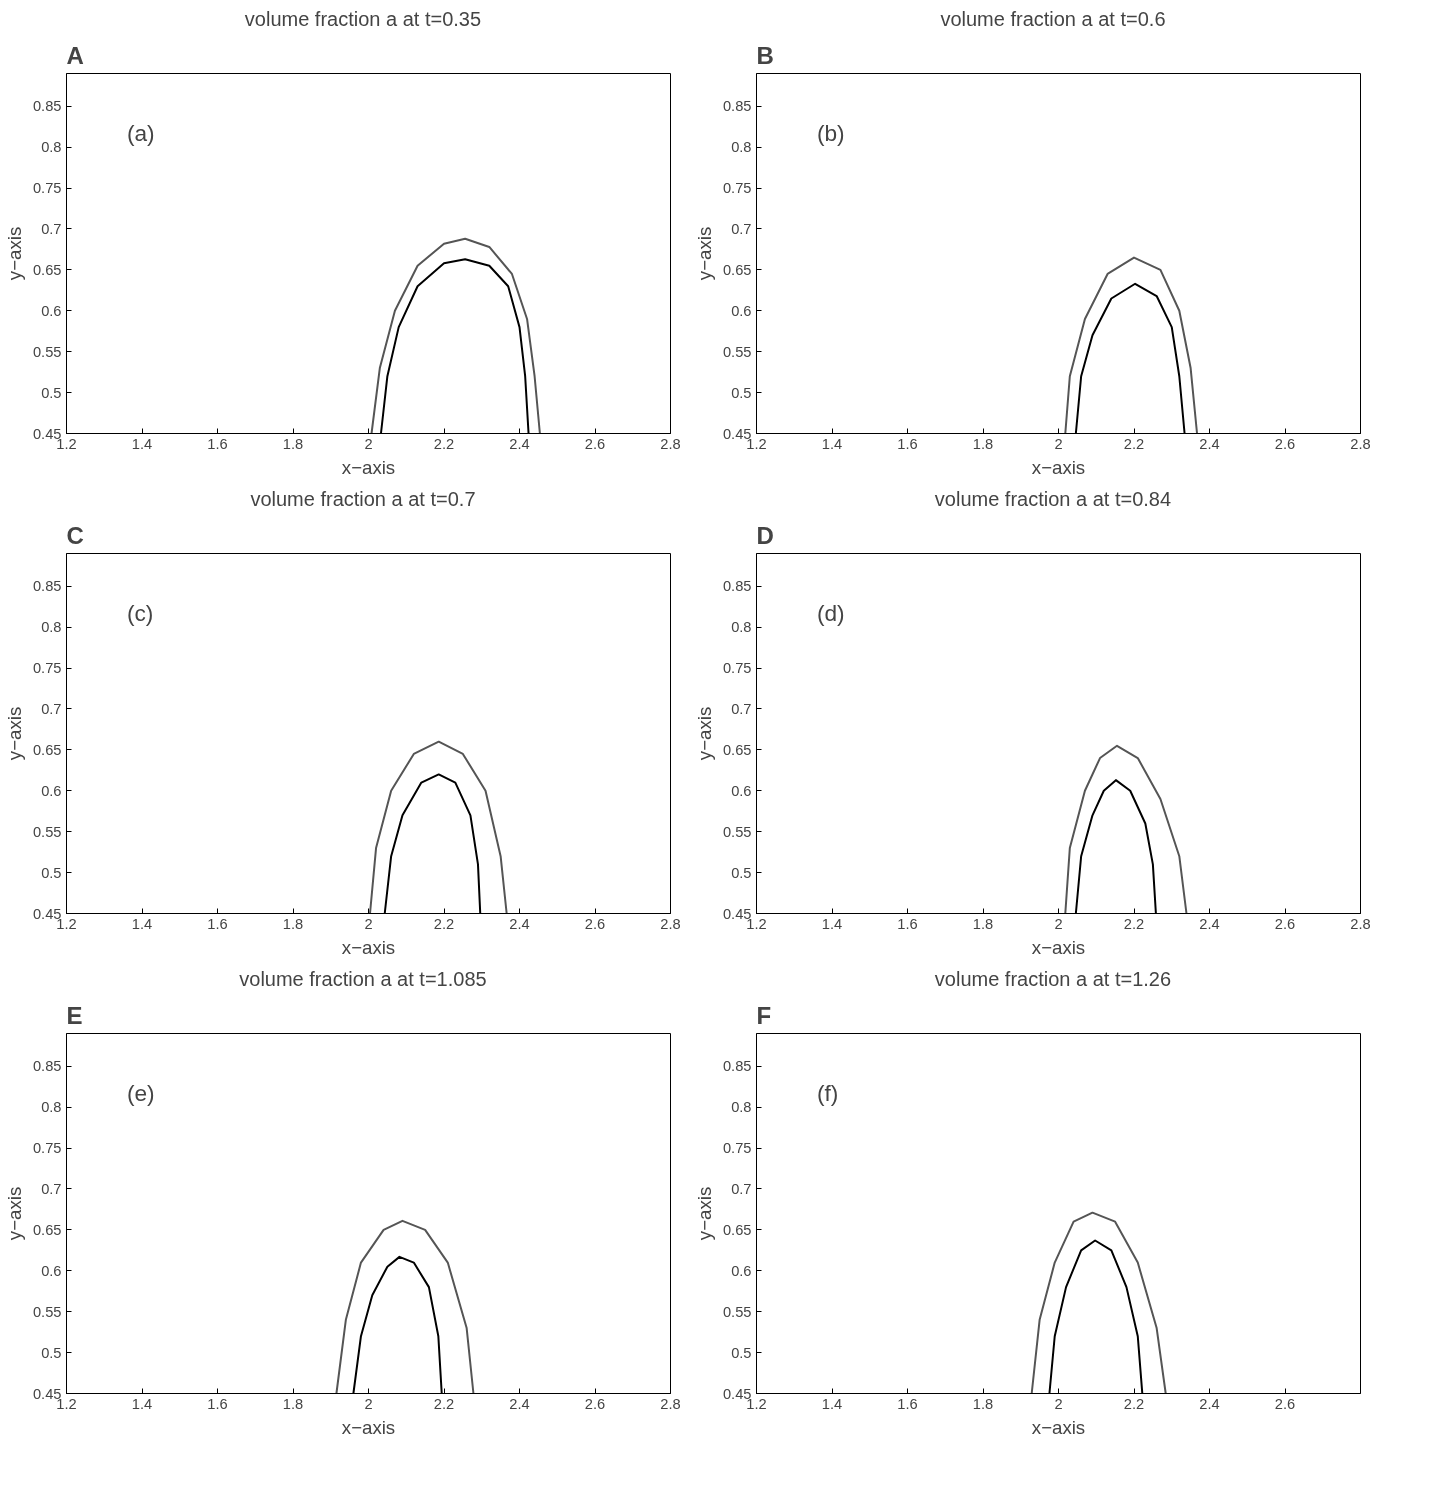 The image size is (1430, 1506). Describe the element at coordinates (1053, 978) in the screenshot. I see `chart-title: volume fraction a at t=1.26` at that location.